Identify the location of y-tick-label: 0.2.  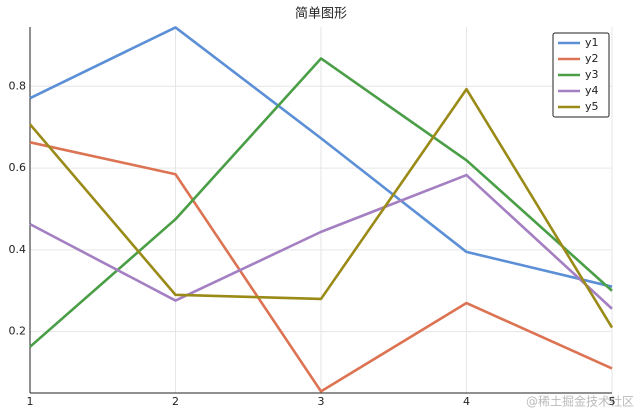
(18, 331).